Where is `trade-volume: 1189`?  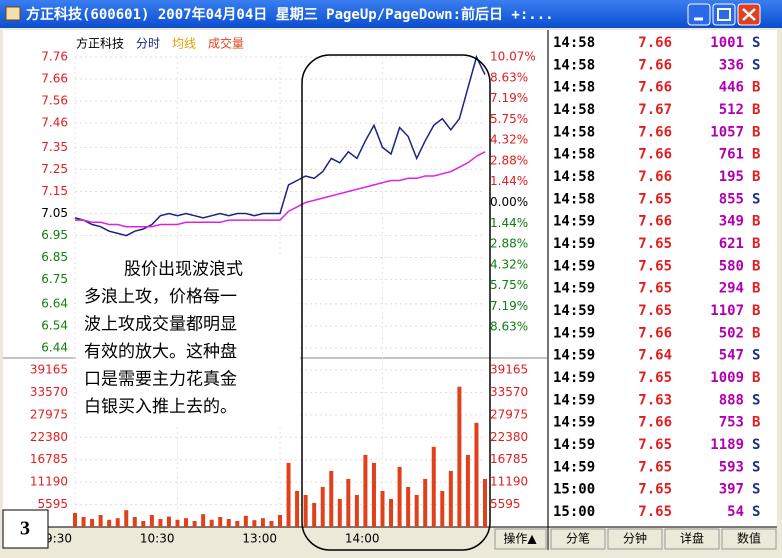
trade-volume: 1189 is located at coordinates (727, 445).